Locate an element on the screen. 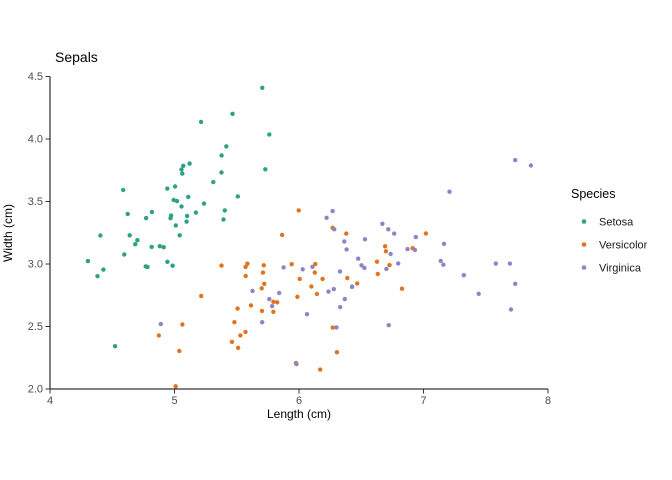 The image size is (672, 480). x-tick-label: 5 is located at coordinates (174, 401).